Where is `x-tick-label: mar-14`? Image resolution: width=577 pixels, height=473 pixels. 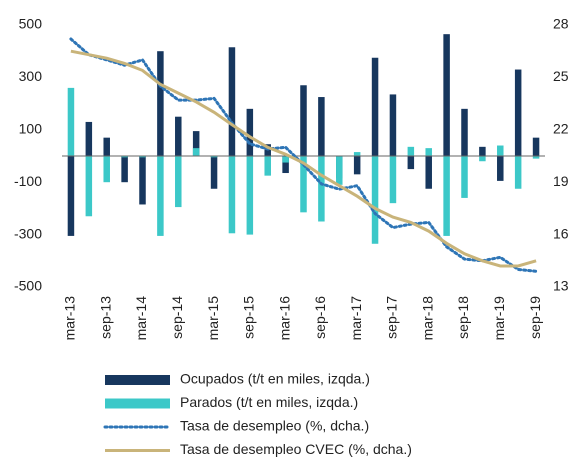
x-tick-label: mar-14 is located at coordinates (141, 318).